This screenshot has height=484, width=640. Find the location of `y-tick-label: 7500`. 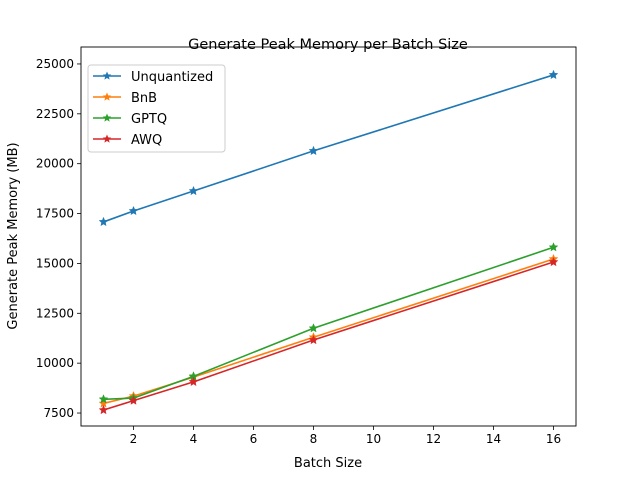

y-tick-label: 7500 is located at coordinates (58, 413).